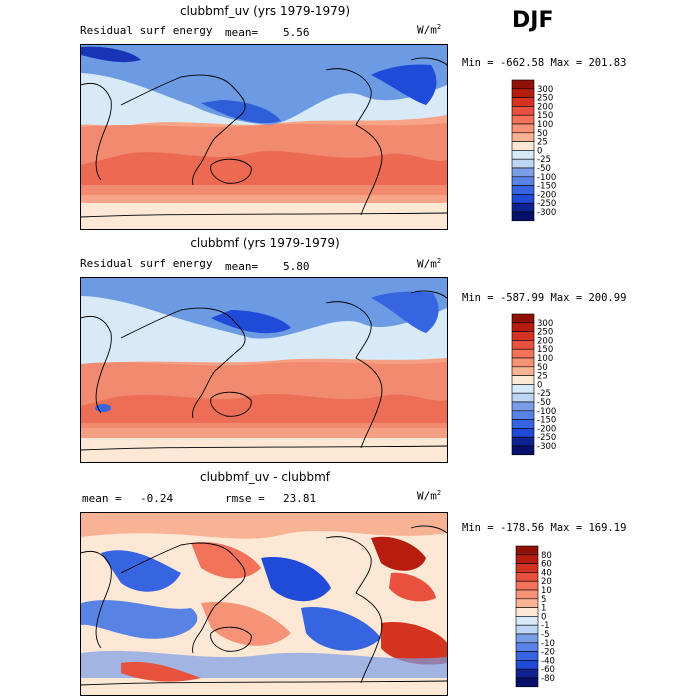 Image resolution: width=700 pixels, height=700 pixels. What do you see at coordinates (146, 263) in the screenshot?
I see `panel2-left-label: Residual surf energy` at bounding box center [146, 263].